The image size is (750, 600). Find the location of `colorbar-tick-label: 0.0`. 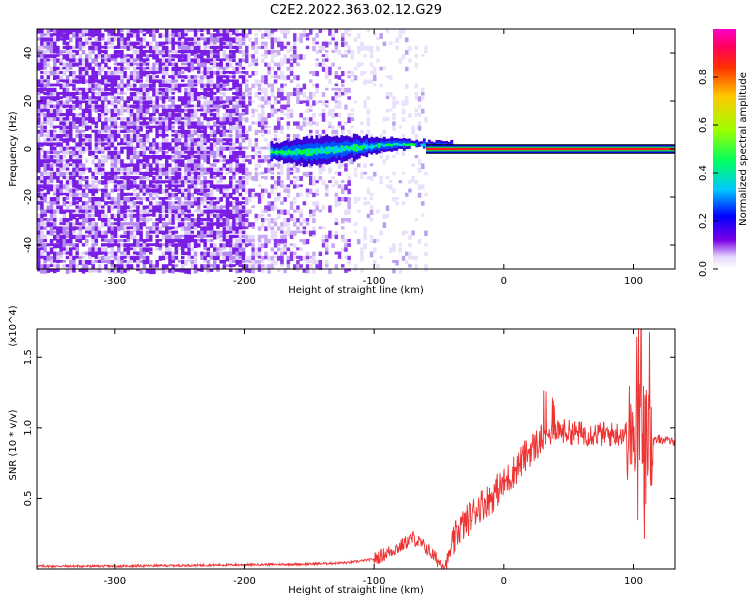

colorbar-tick-label: 0.0 is located at coordinates (703, 269).